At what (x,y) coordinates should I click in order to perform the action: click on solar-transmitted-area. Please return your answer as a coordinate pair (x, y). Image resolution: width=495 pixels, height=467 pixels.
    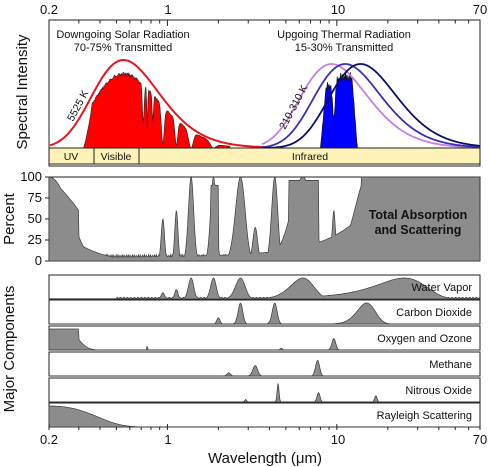
    Looking at the image, I should click on (147, 110).